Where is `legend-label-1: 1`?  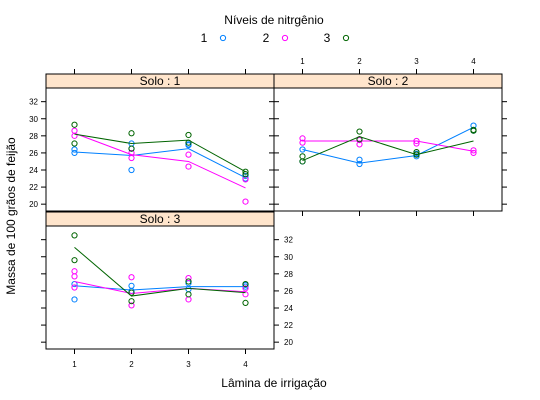 legend-label-1: 1 is located at coordinates (204, 38).